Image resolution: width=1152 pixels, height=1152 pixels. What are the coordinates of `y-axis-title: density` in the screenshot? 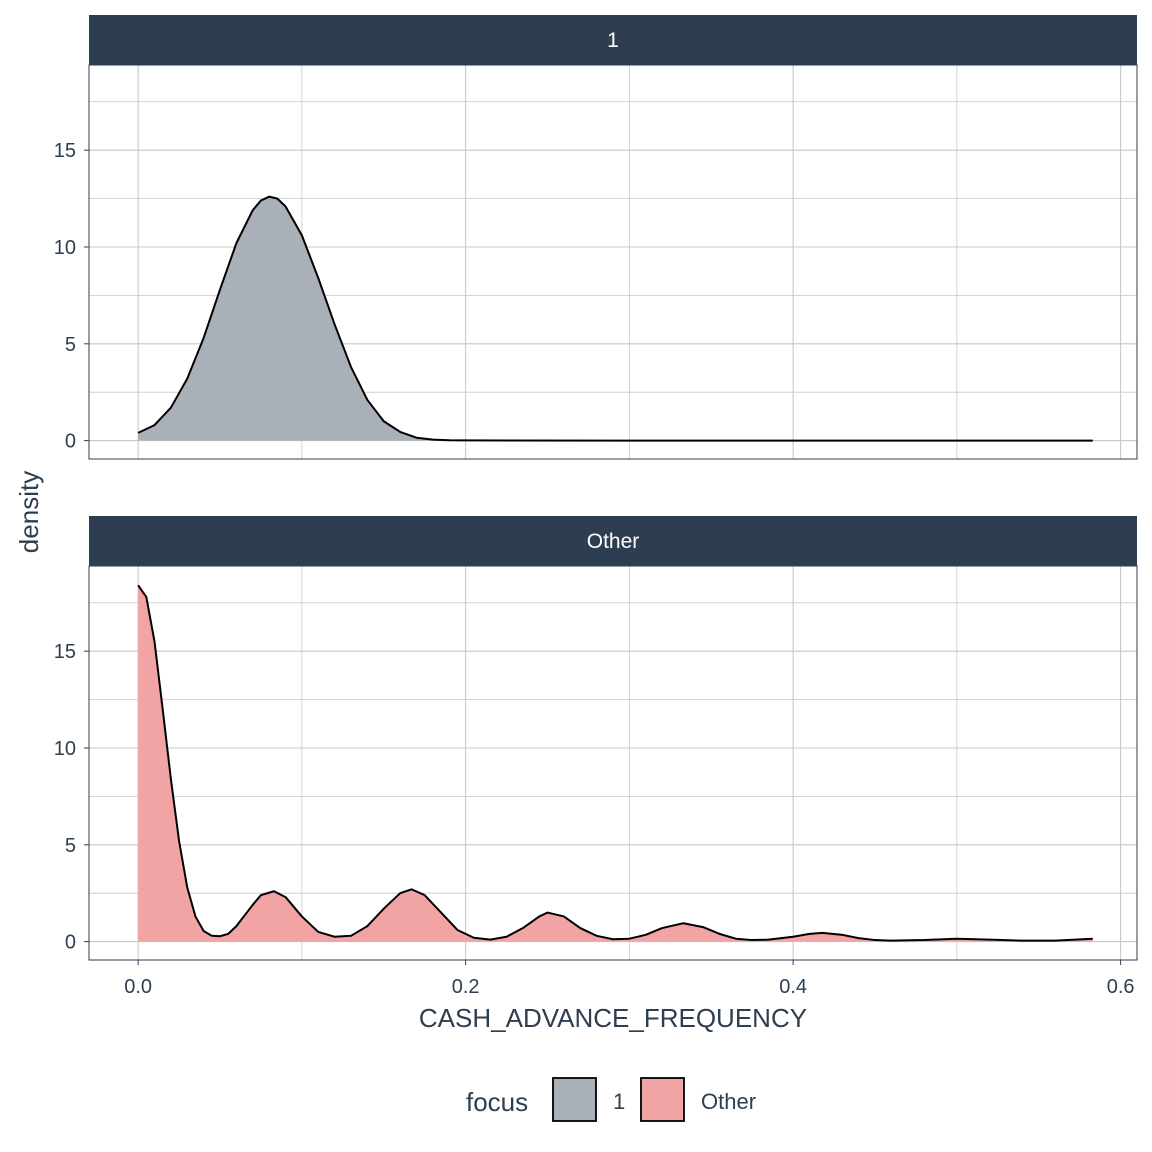 It's located at (29, 512).